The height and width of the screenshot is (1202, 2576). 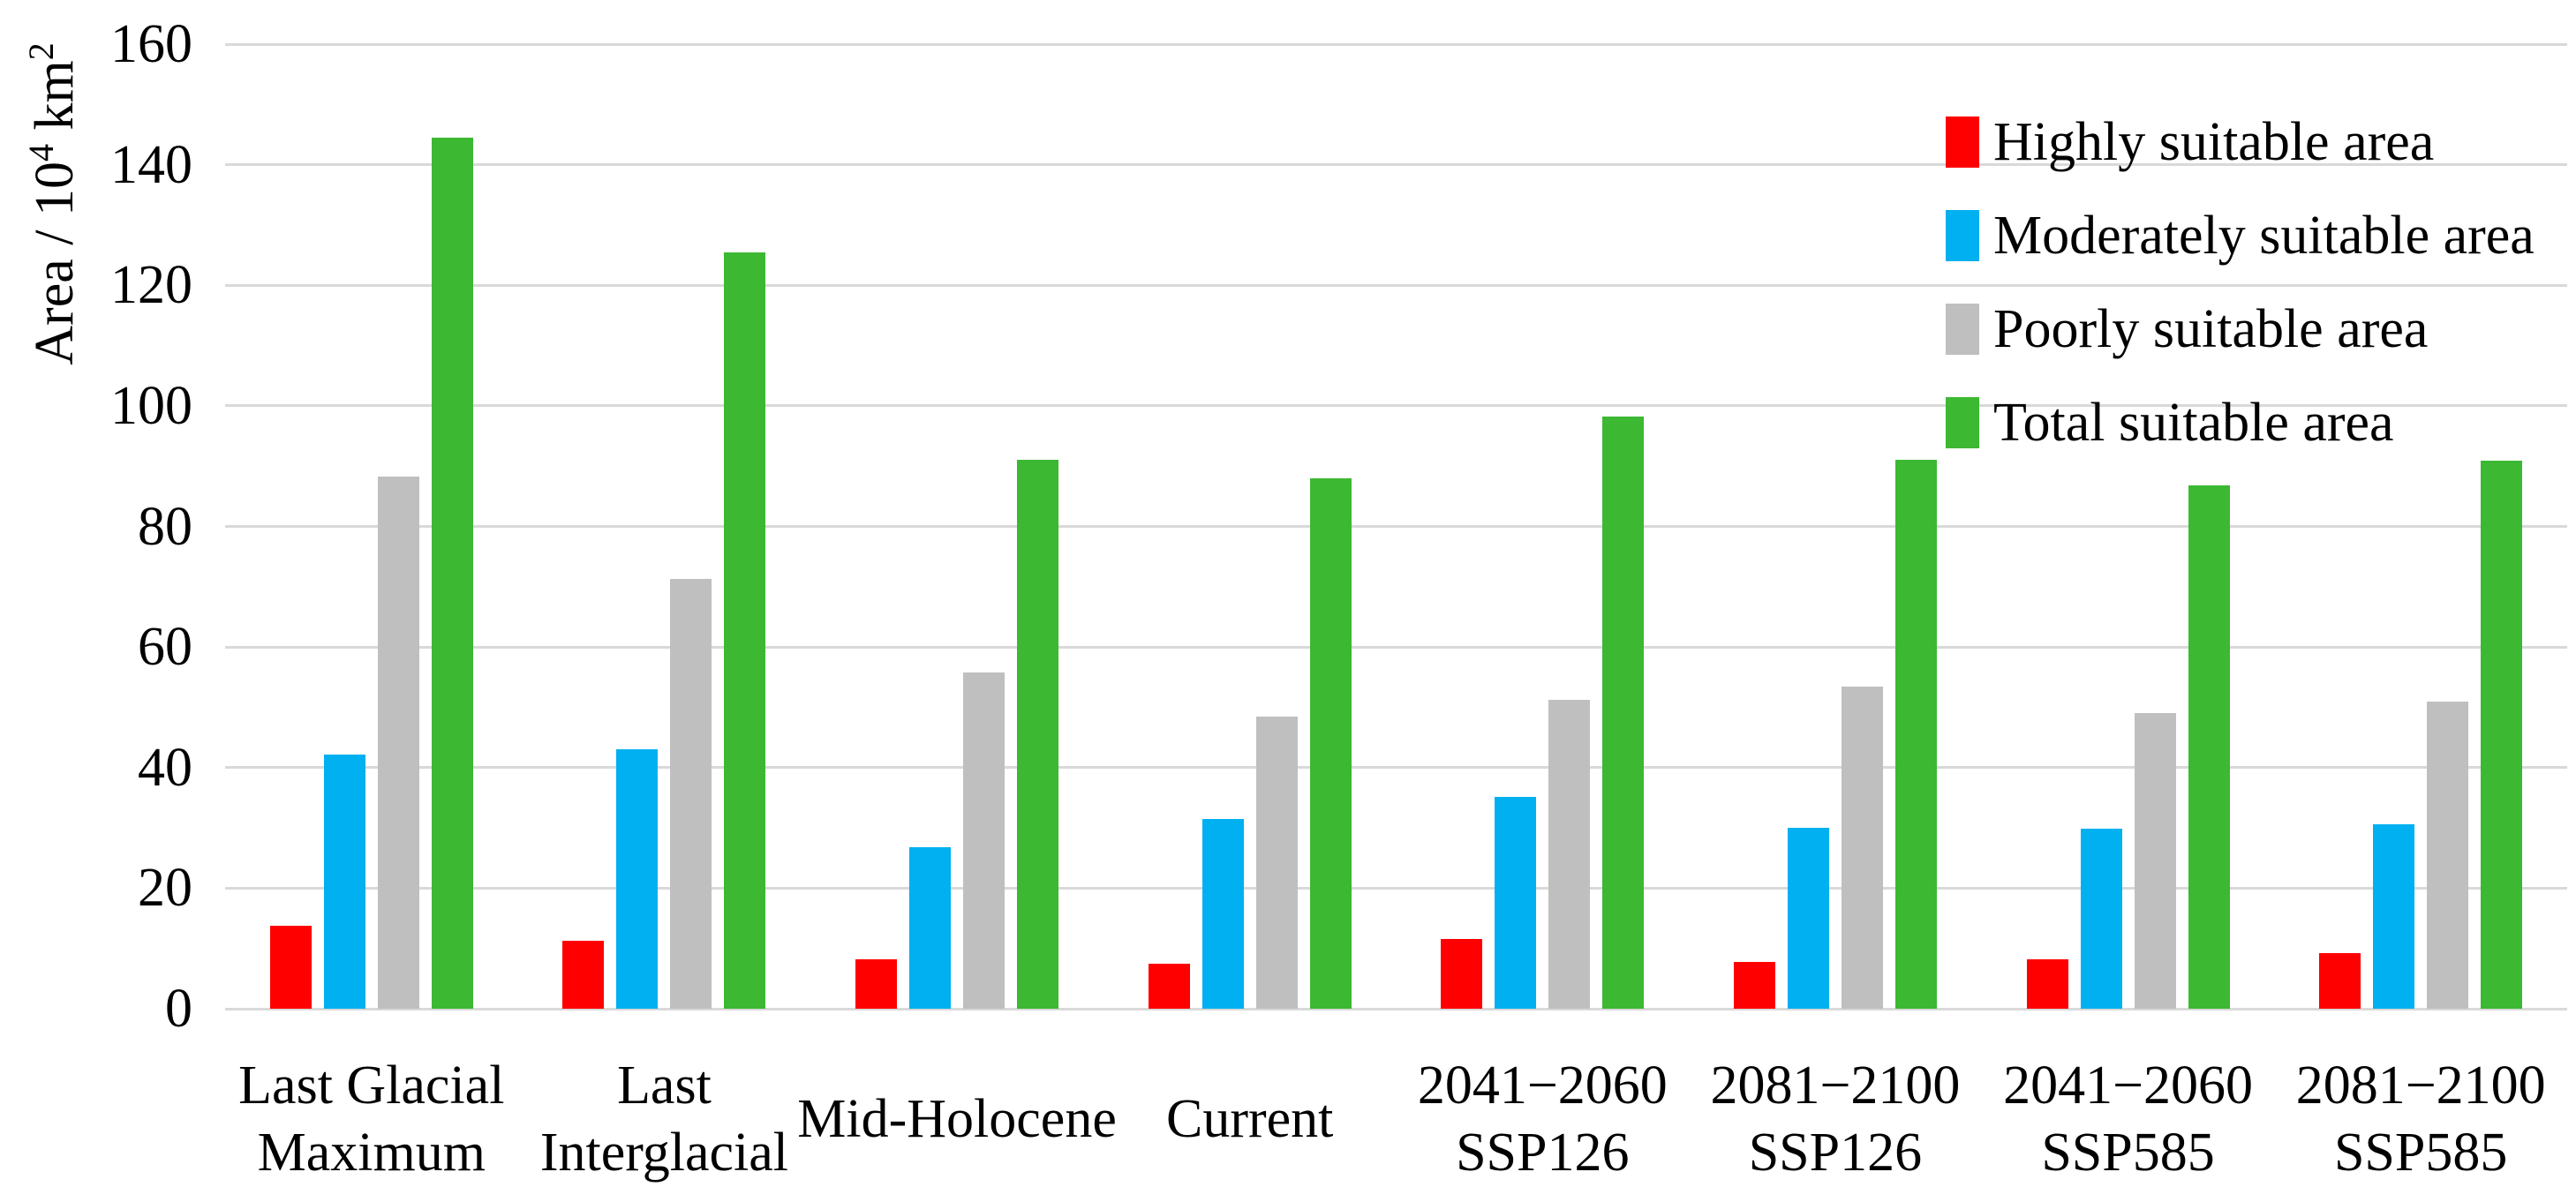 What do you see at coordinates (165, 647) in the screenshot?
I see `y-tick-label-60: 60` at bounding box center [165, 647].